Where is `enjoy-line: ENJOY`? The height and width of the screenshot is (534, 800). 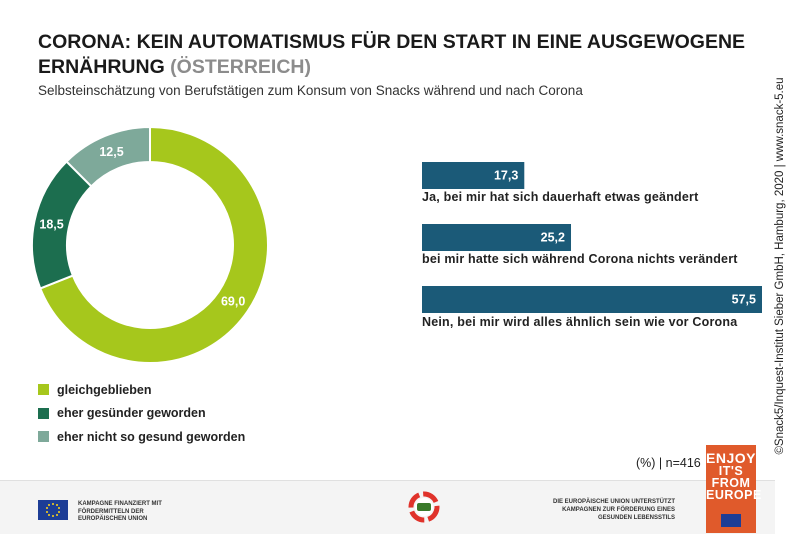 enjoy-line: ENJOY is located at coordinates (731, 458).